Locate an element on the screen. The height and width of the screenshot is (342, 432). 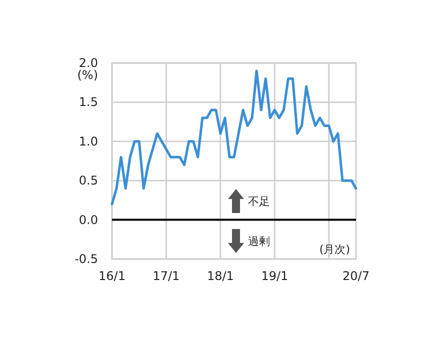
annotation: 不足 is located at coordinates (259, 201).